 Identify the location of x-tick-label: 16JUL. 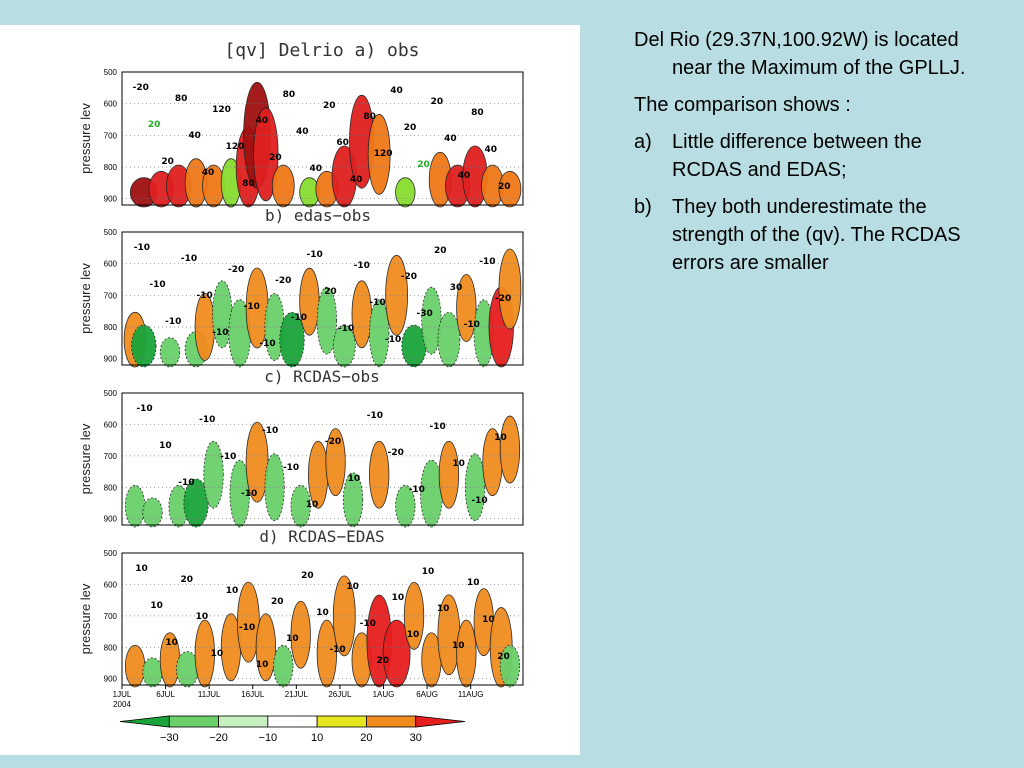
(253, 694).